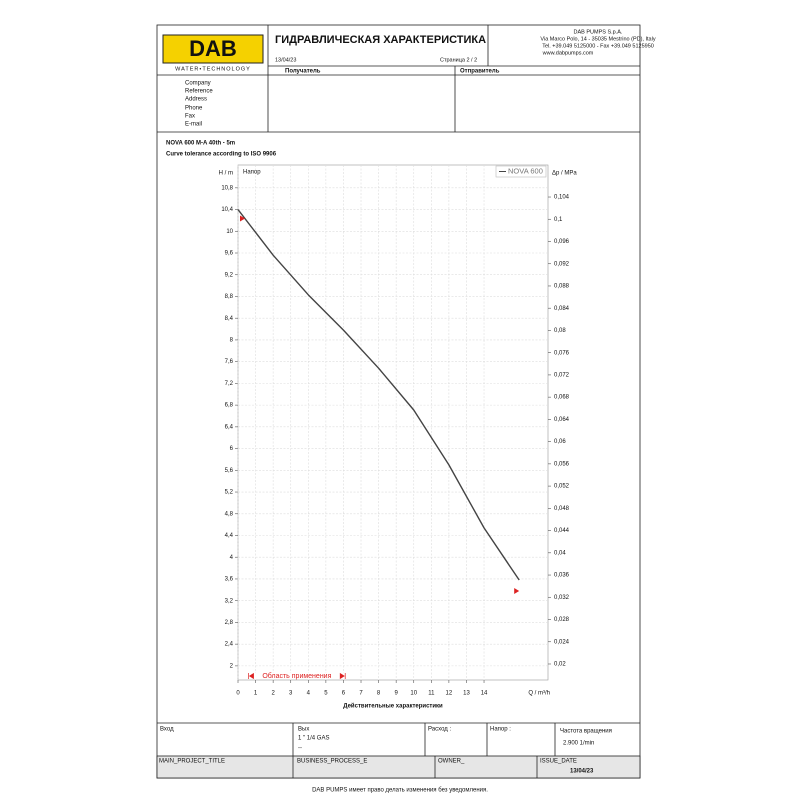 The image size is (800, 800). Describe the element at coordinates (303, 72) in the screenshot. I see `recipient: Получатель` at that location.